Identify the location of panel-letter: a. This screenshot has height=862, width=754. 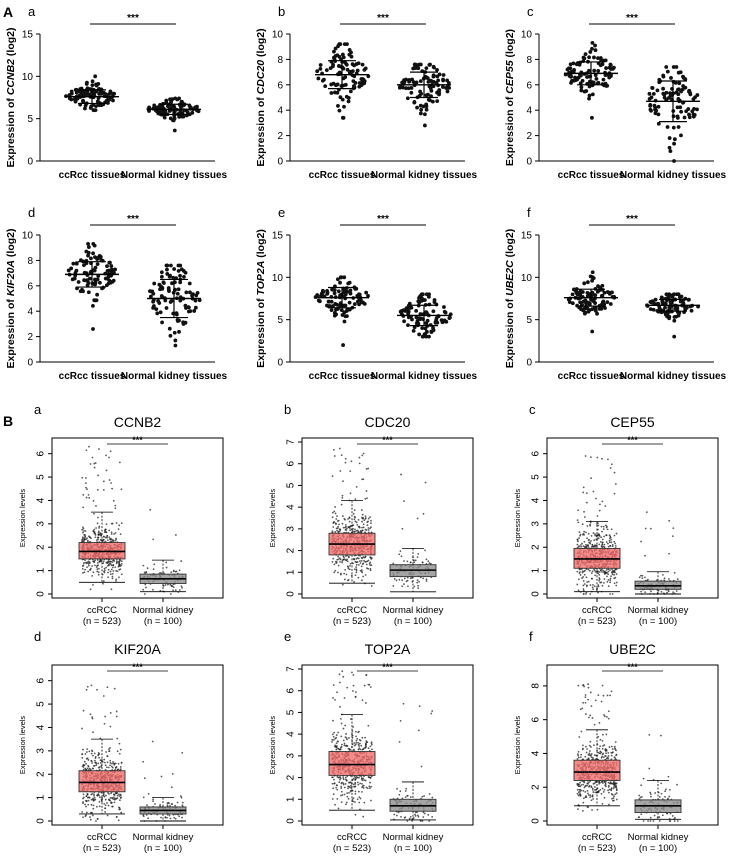
(32, 11).